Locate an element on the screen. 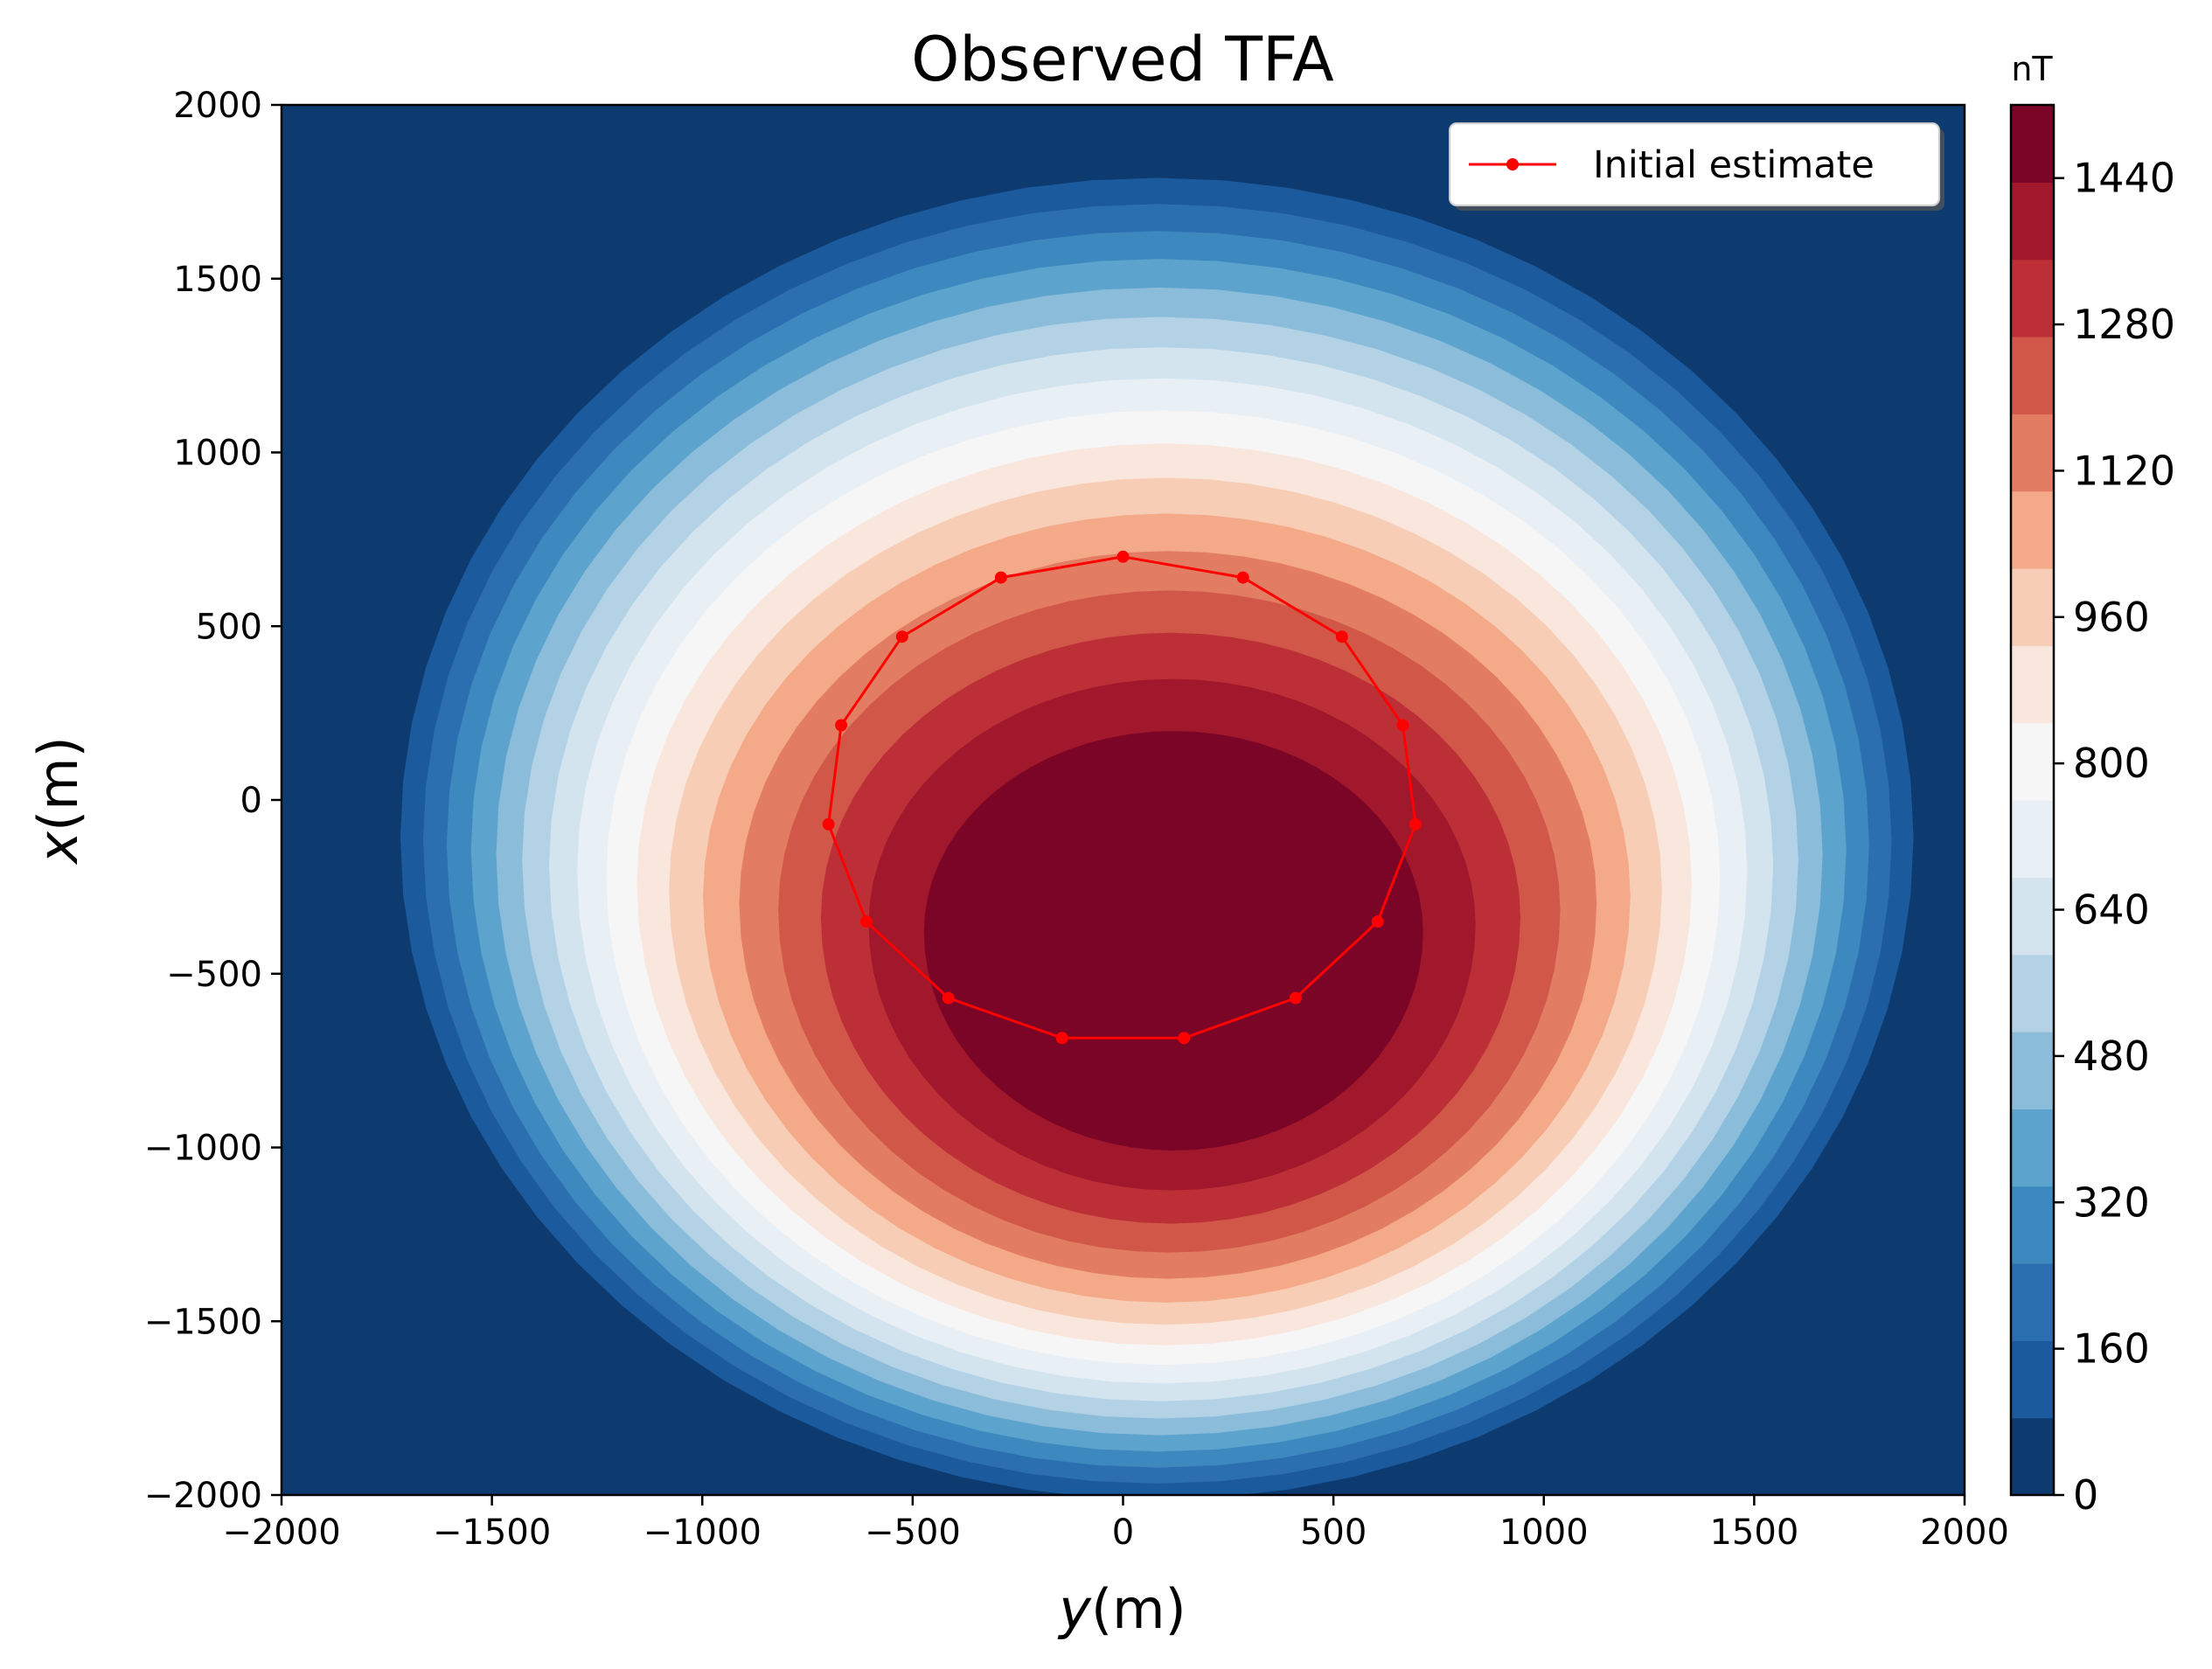  y-tick-label: −1000 is located at coordinates (203, 1149).